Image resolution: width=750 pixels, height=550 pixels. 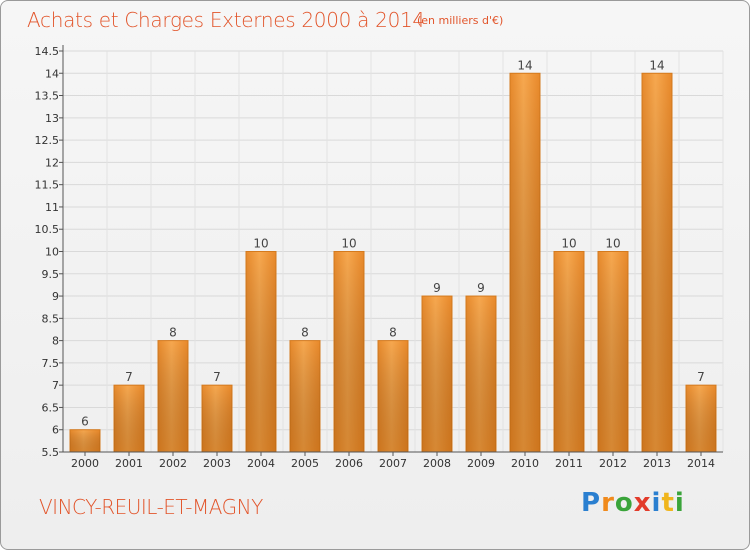 I want to click on x-tick-label: 2011, so click(x=569, y=463).